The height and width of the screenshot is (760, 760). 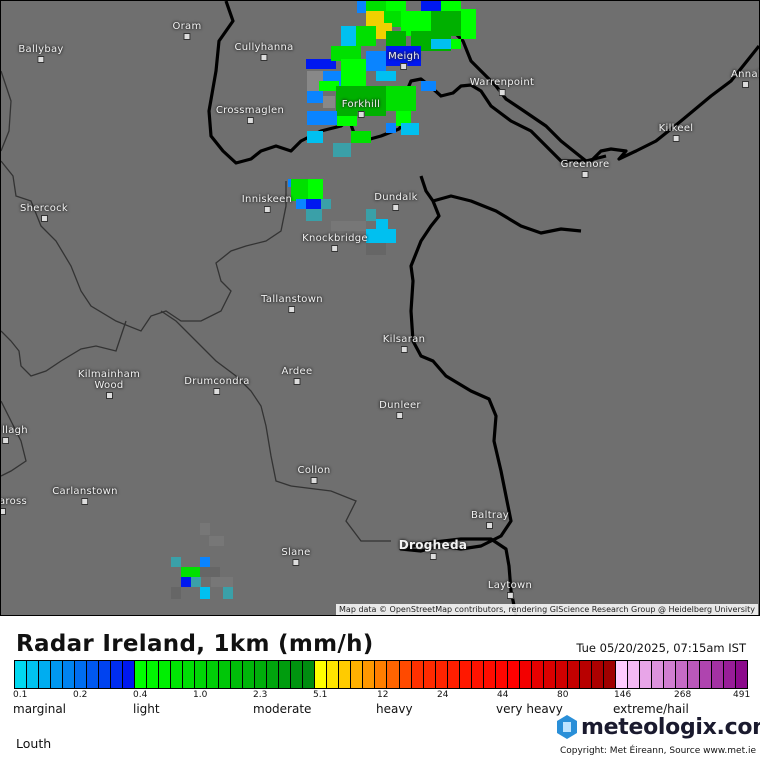 I want to click on town-name: Dunleer, so click(x=400, y=405).